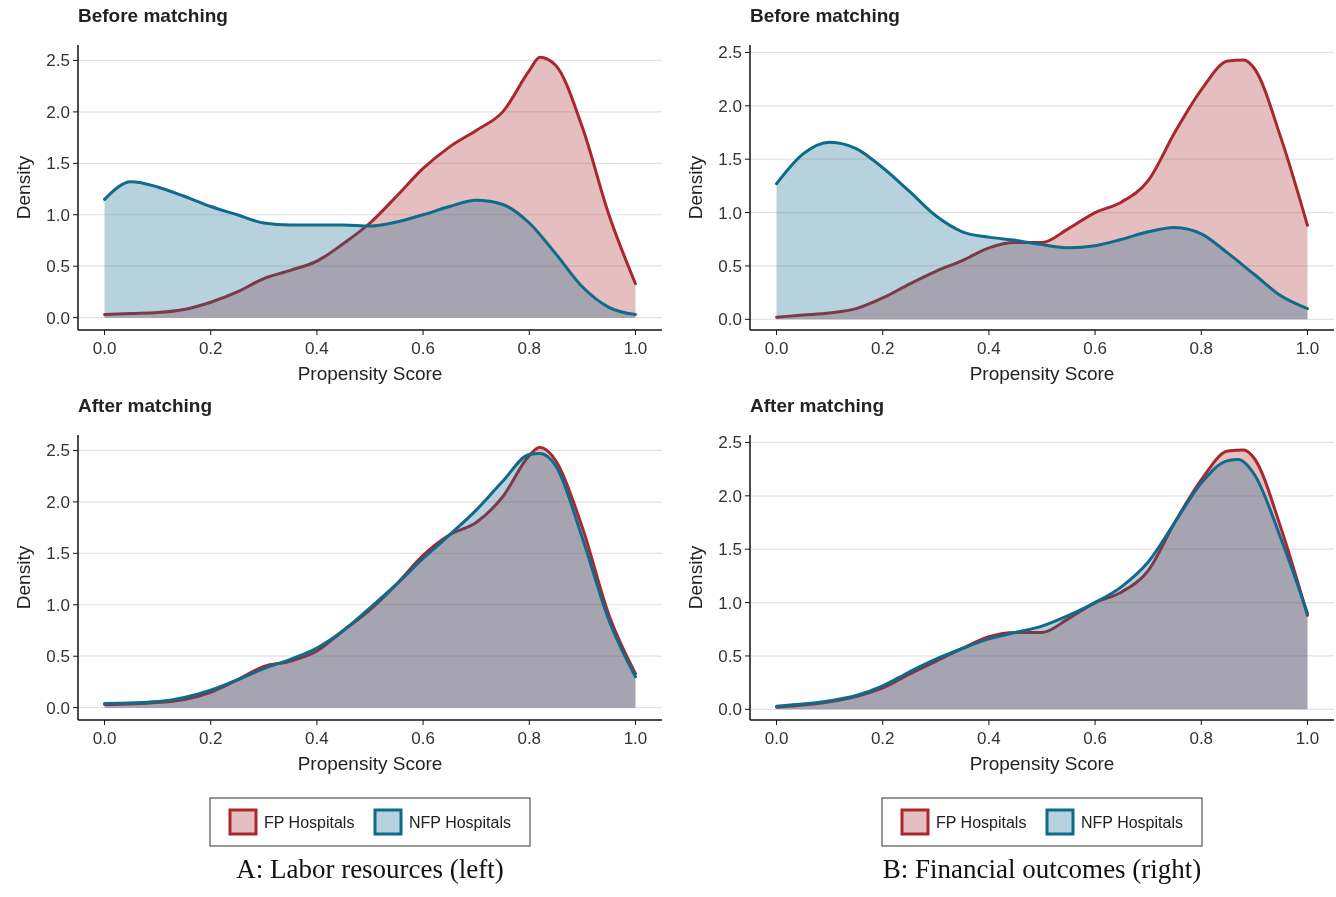 The width and height of the screenshot is (1336, 897). I want to click on text: A: Labor resources (left), so click(370, 869).